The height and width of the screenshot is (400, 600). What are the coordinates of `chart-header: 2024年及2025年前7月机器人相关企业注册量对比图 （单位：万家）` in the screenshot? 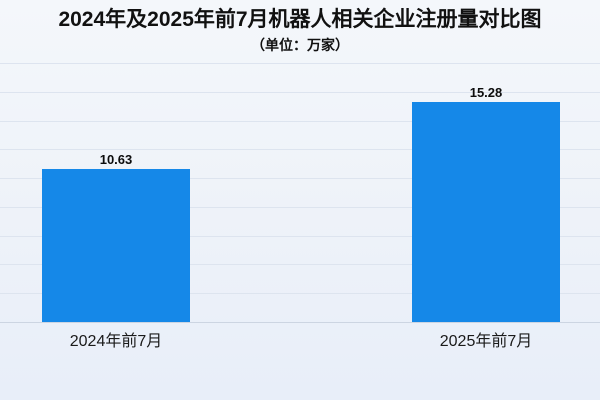 It's located at (300, 30).